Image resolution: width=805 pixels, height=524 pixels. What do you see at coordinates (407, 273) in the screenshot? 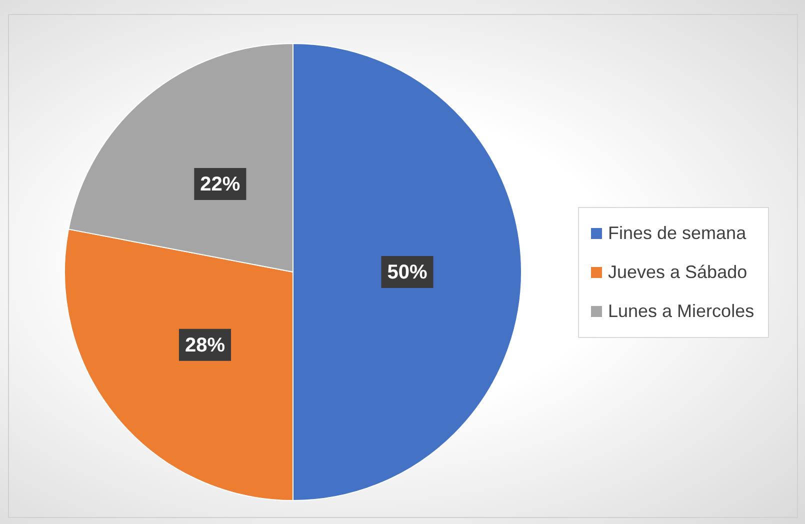
I see `data-label: 50%` at bounding box center [407, 273].